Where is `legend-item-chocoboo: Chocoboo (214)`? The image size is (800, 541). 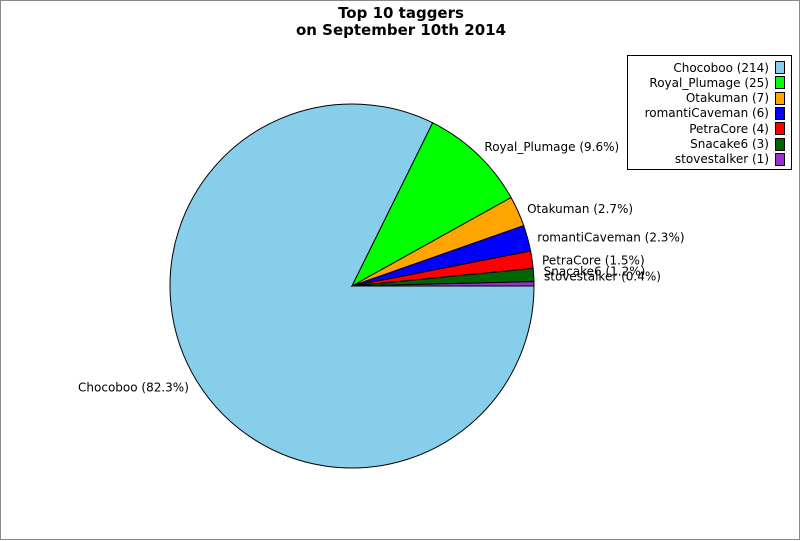 legend-item-chocoboo: Chocoboo (214) is located at coordinates (729, 67).